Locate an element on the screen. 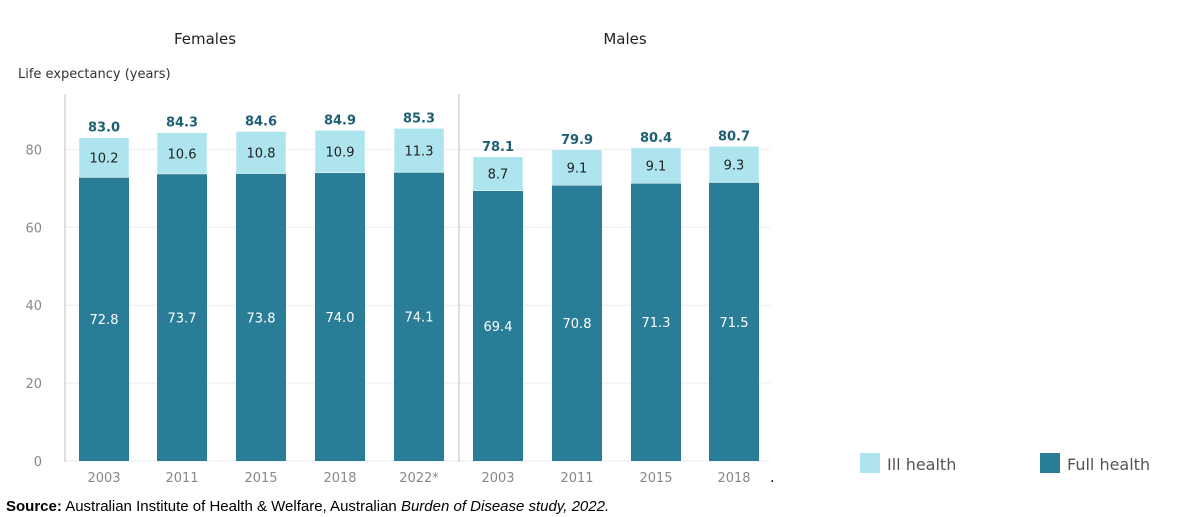  y-tick-label: 0 is located at coordinates (38, 462).